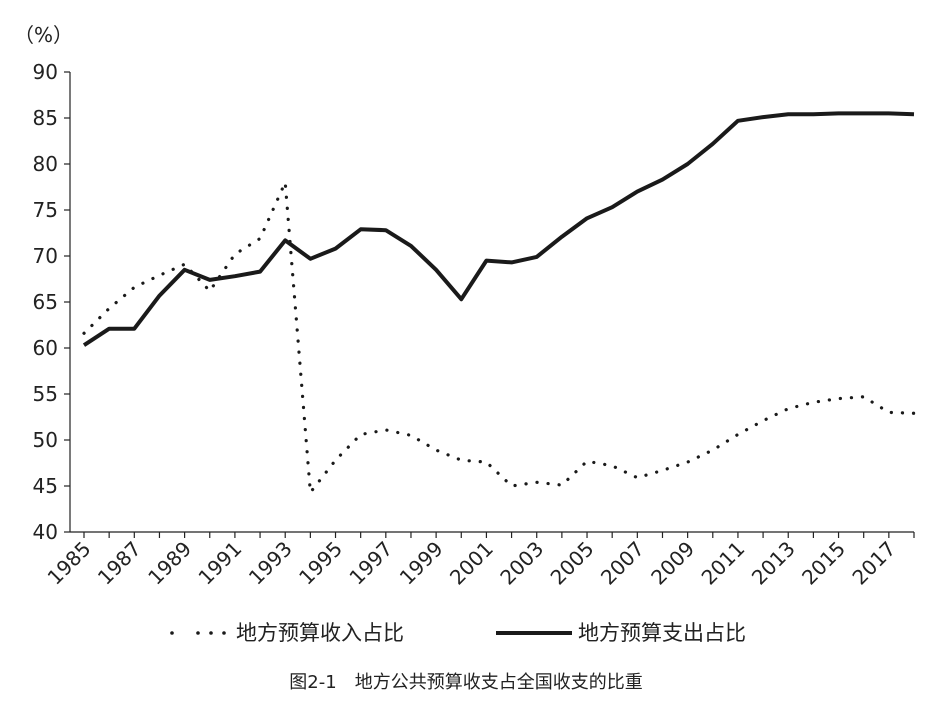 This screenshot has height=706, width=932. What do you see at coordinates (219, 563) in the screenshot?
I see `x-tick-label: 1991` at bounding box center [219, 563].